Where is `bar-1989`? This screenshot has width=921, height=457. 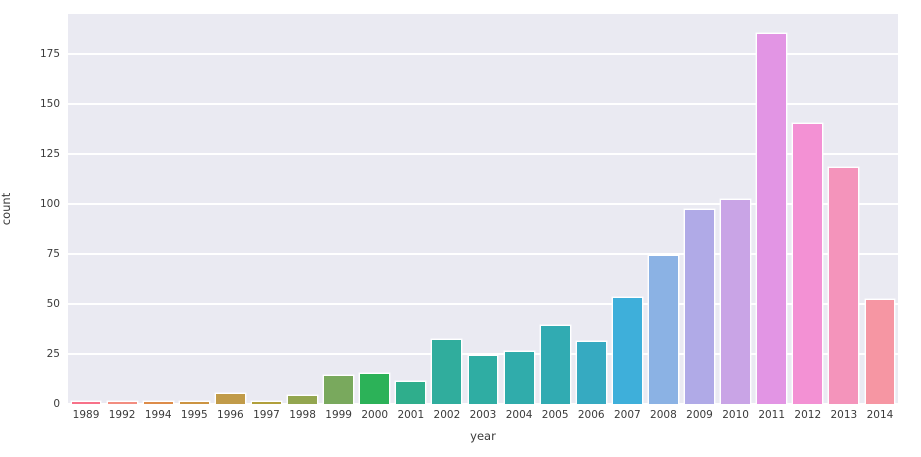 bar-1989 is located at coordinates (86, 403).